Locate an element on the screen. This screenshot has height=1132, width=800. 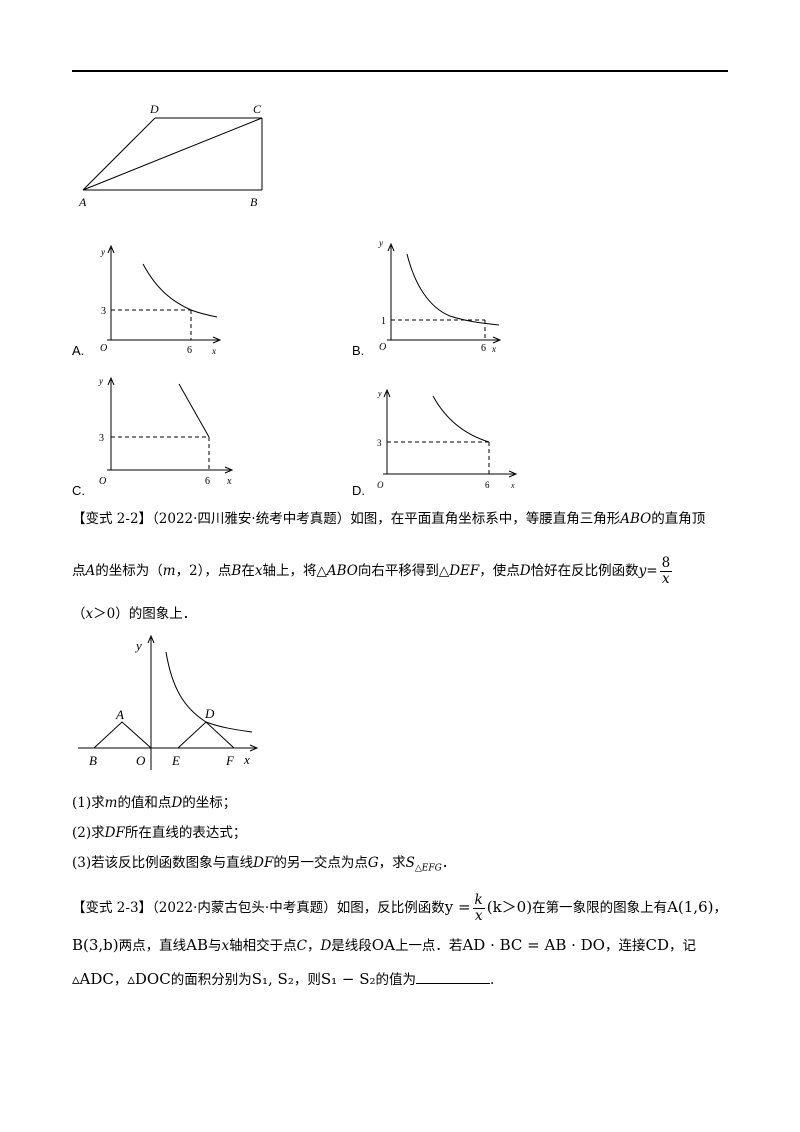
option-c-graph: y x O 3 6 is located at coordinates (167, 432).